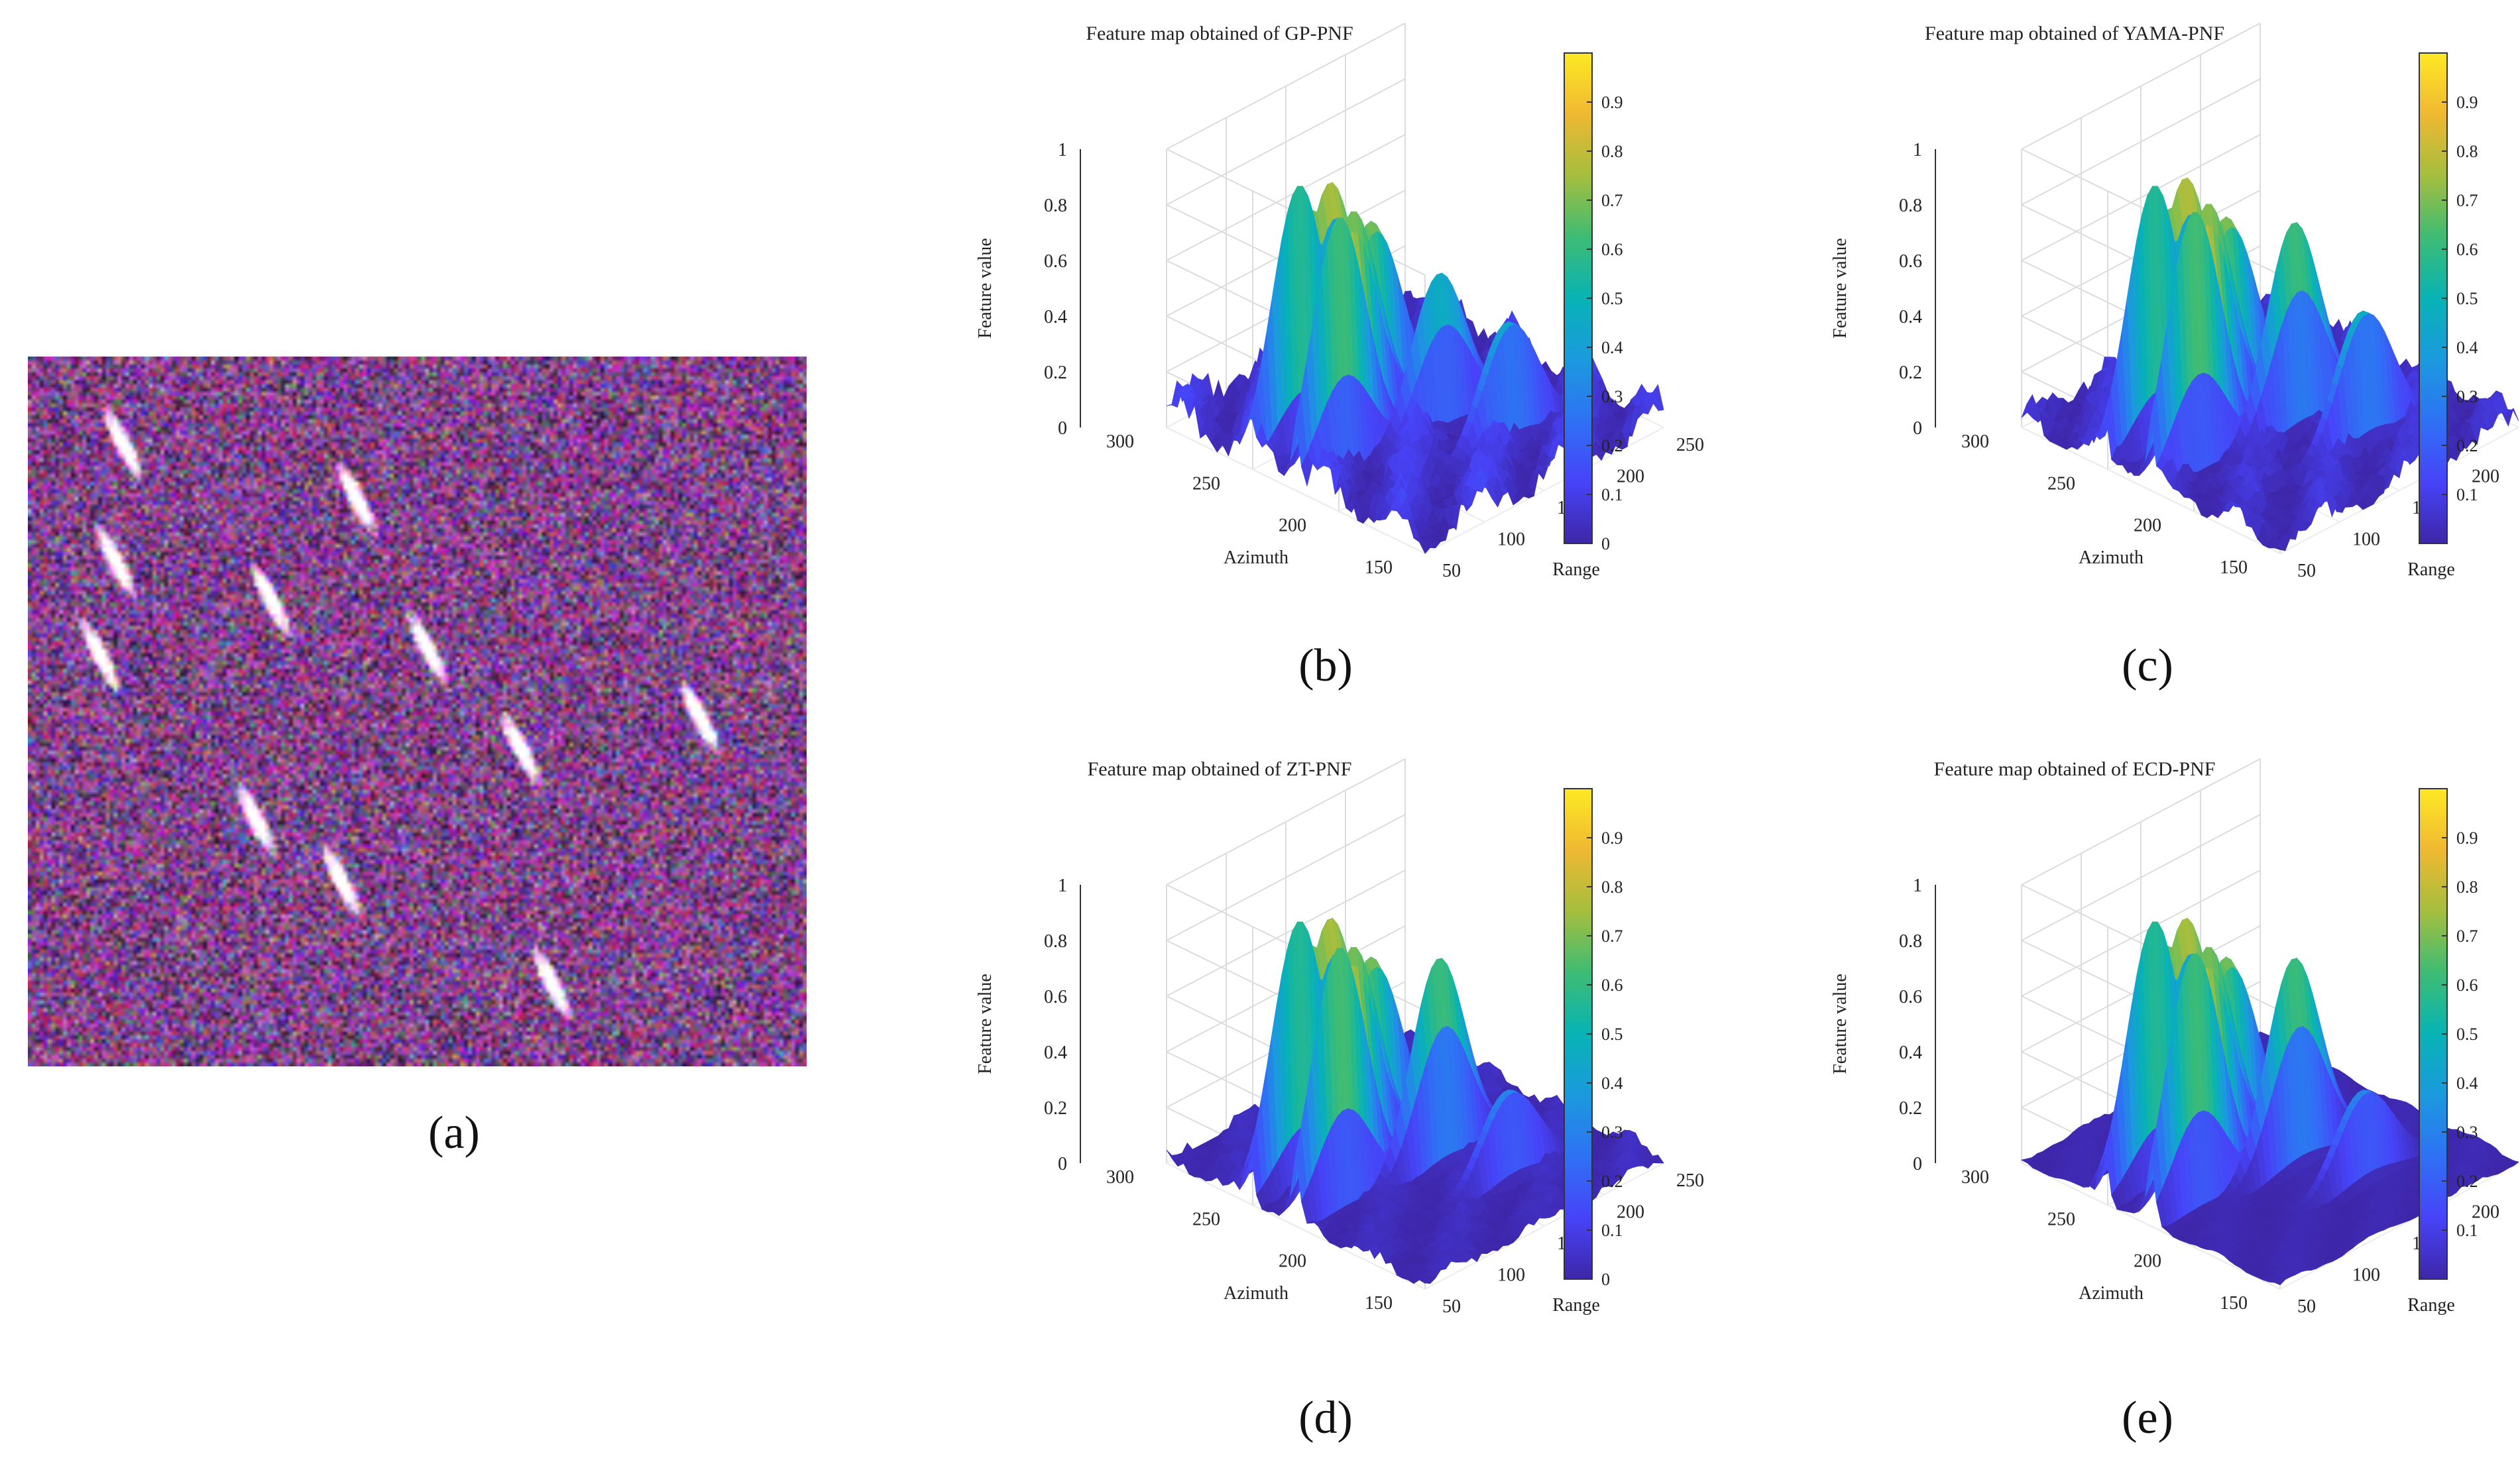  Describe the element at coordinates (1325, 665) in the screenshot. I see `caption-b: (b)` at that location.